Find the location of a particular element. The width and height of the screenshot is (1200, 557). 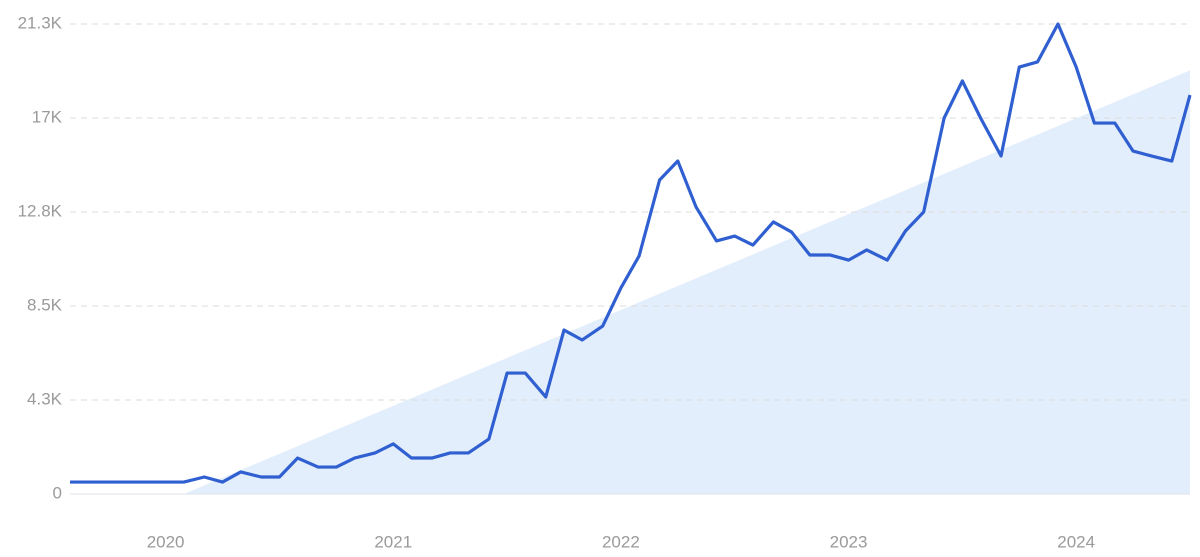

y-tick-label: 4.3K is located at coordinates (45, 398).